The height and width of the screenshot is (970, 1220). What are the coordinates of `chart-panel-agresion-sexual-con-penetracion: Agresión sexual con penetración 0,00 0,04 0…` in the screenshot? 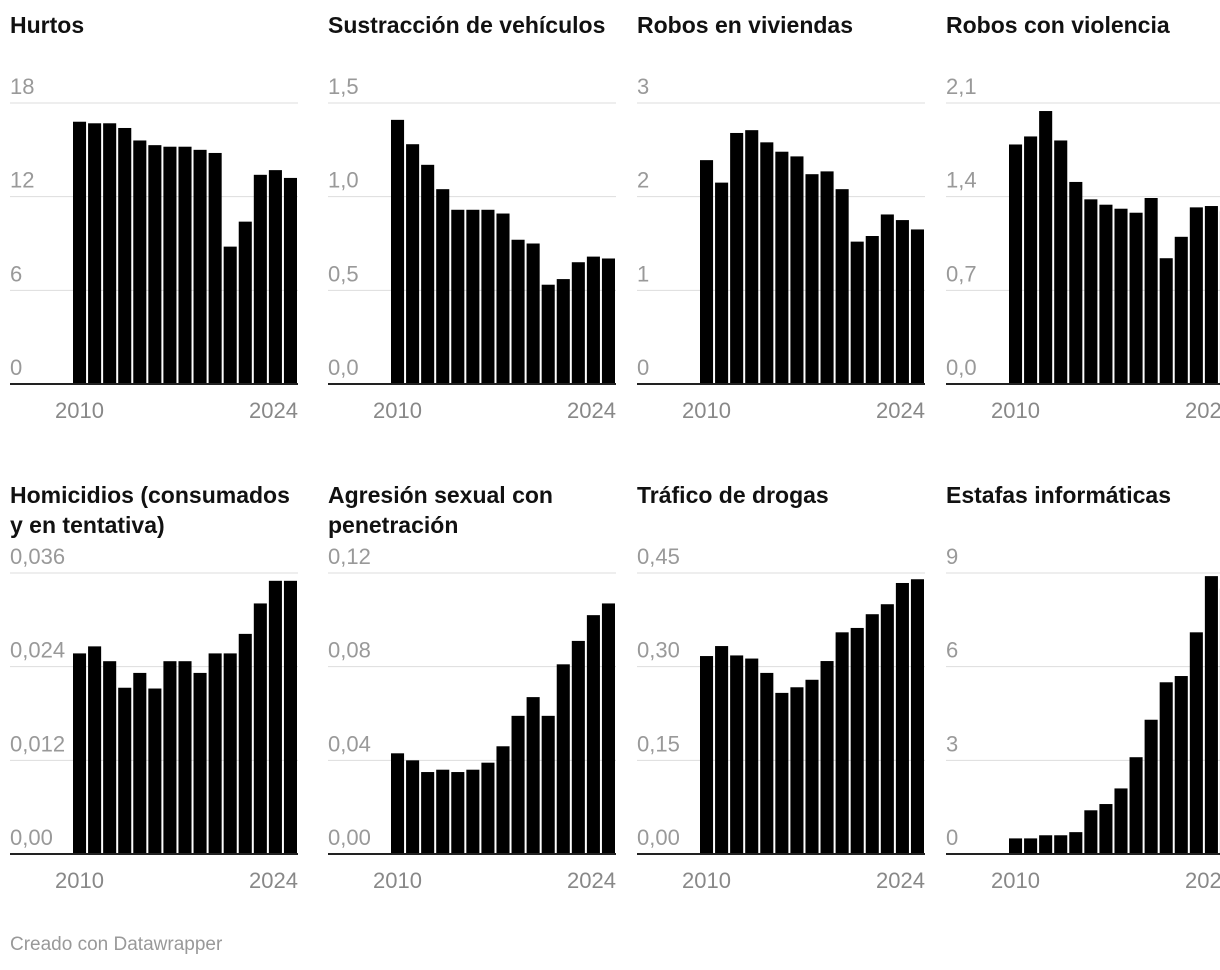 It's located at (478, 690).